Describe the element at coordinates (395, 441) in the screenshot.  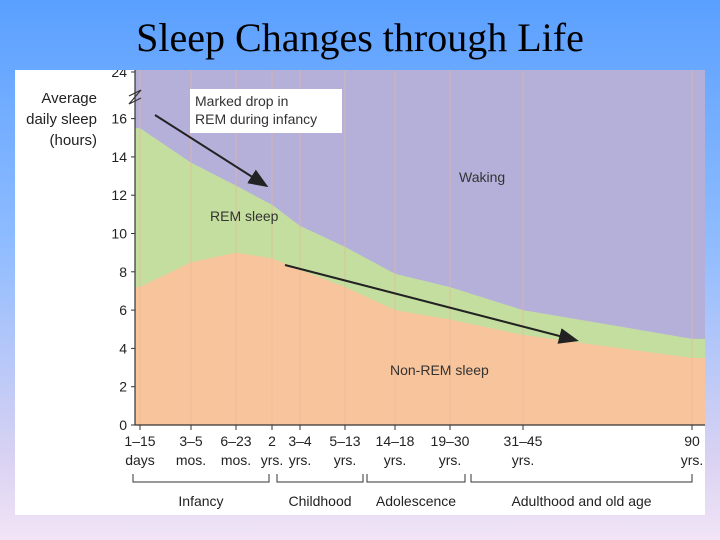
I see `x-tick-label-top: 14–18` at that location.